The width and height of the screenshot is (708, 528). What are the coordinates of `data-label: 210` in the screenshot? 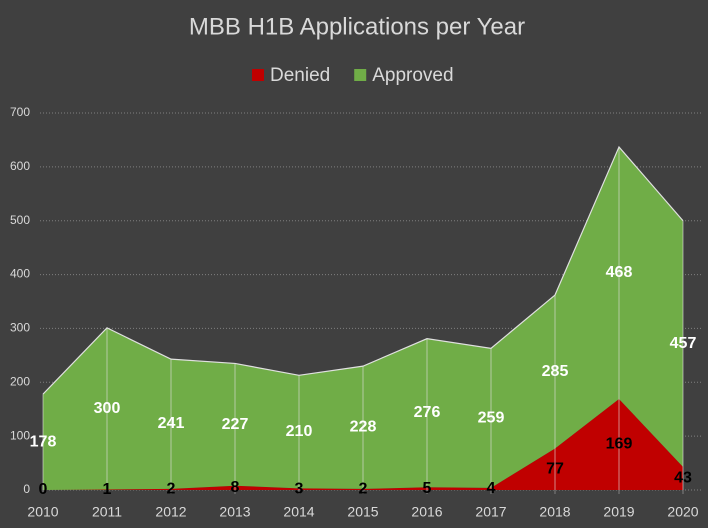 It's located at (299, 431).